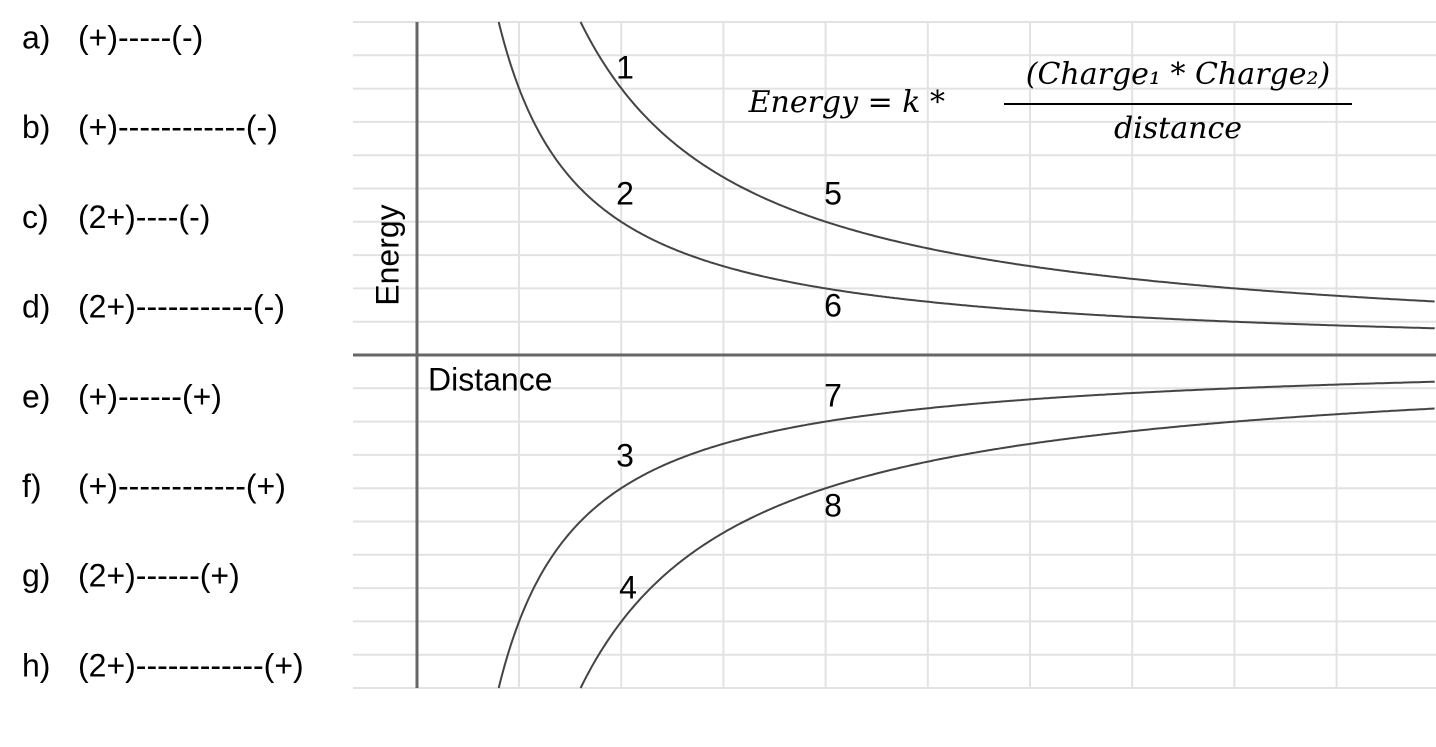 The height and width of the screenshot is (747, 1436). Describe the element at coordinates (729, 327) in the screenshot. I see `point-labels: 1 2 3 4 5 6 7 8` at that location.